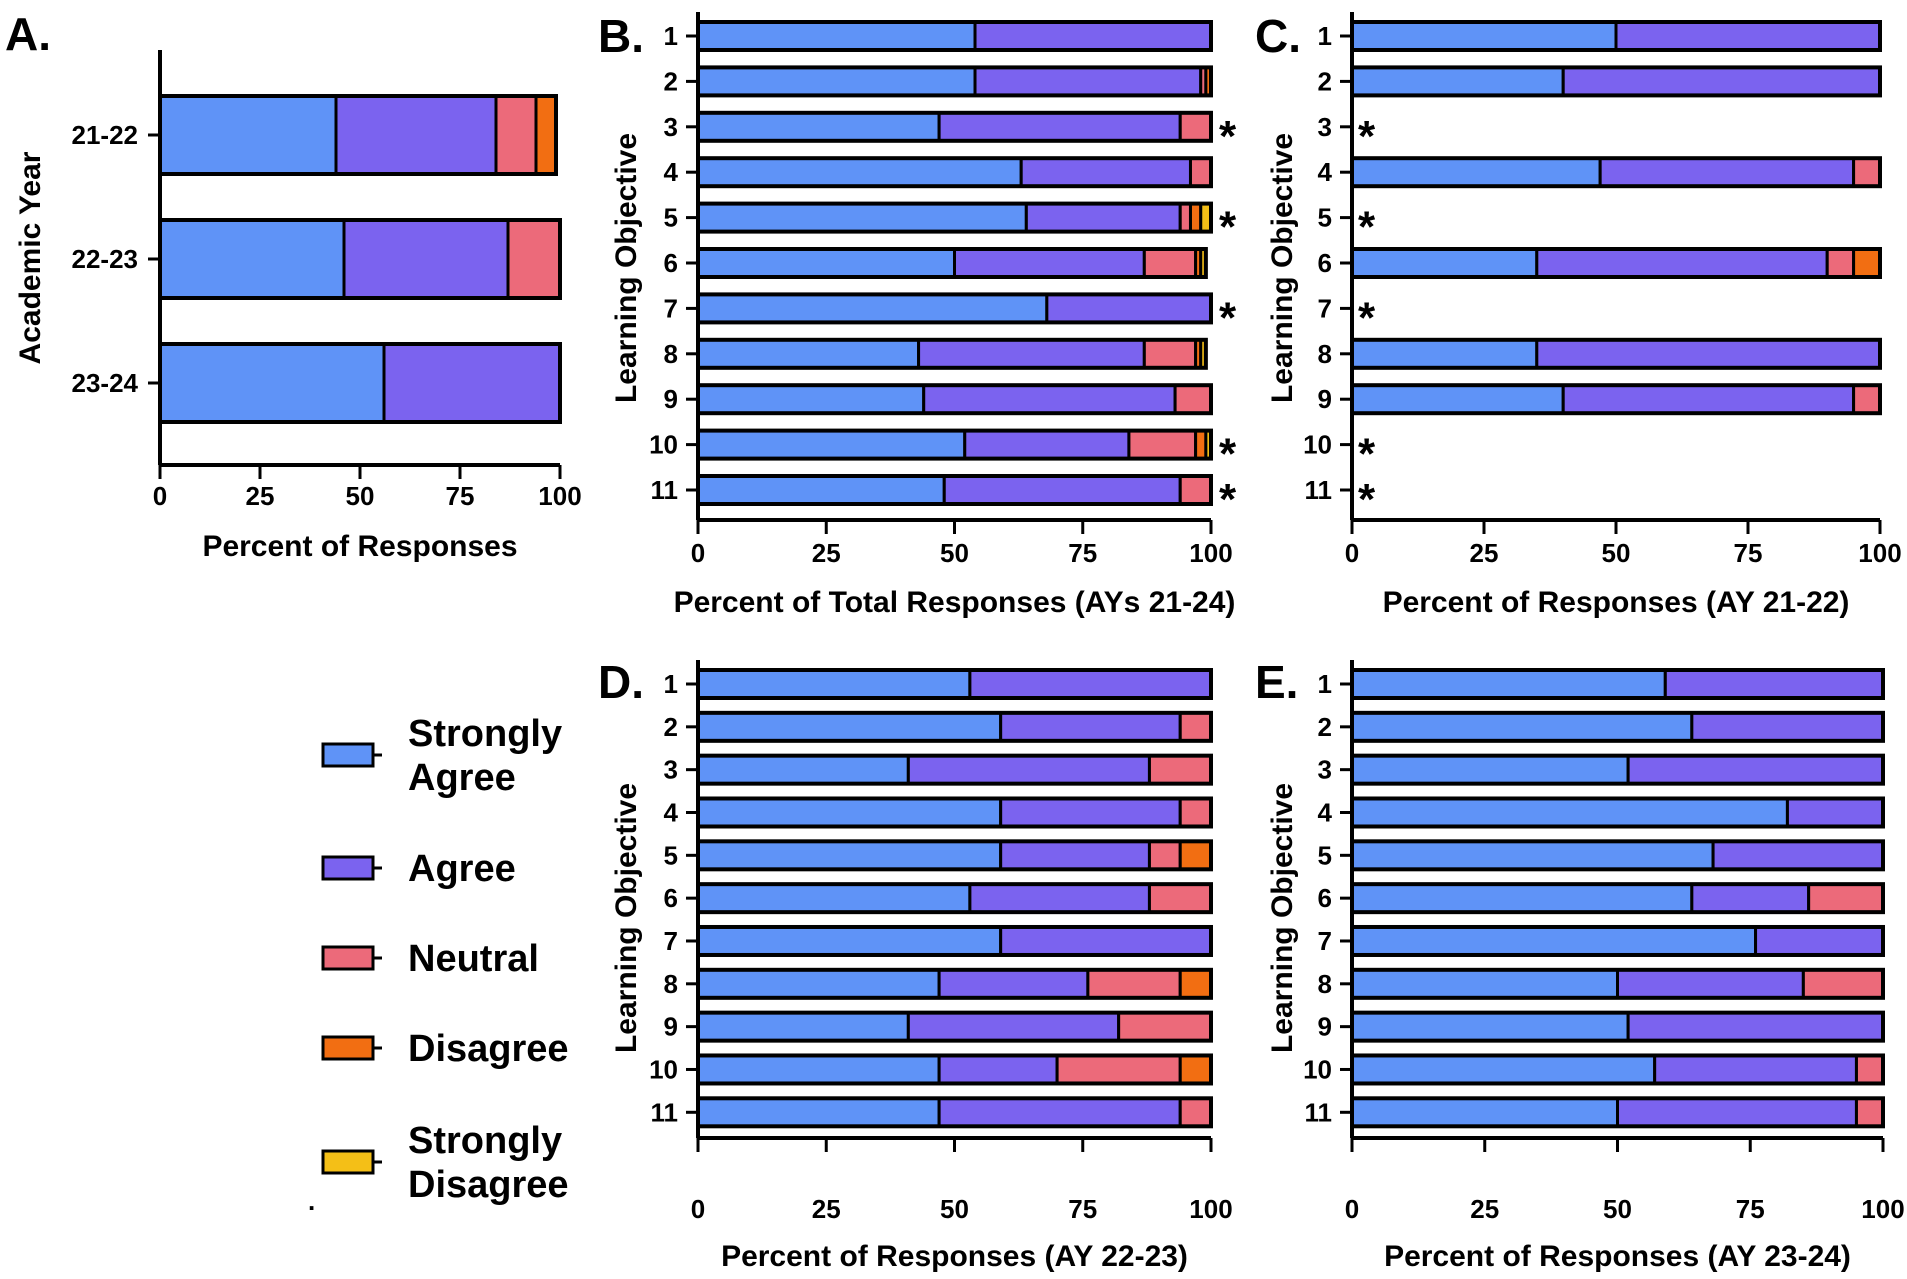 The image size is (1907, 1279). Describe the element at coordinates (1319, 1112) in the screenshot. I see `y-tick-label: 11` at that location.